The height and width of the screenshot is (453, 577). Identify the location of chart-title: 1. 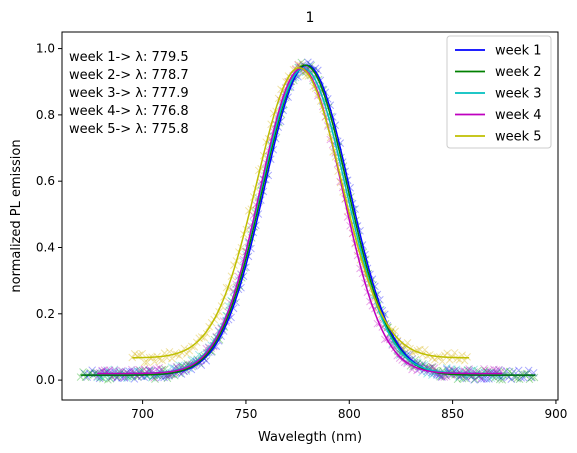
(310, 18).